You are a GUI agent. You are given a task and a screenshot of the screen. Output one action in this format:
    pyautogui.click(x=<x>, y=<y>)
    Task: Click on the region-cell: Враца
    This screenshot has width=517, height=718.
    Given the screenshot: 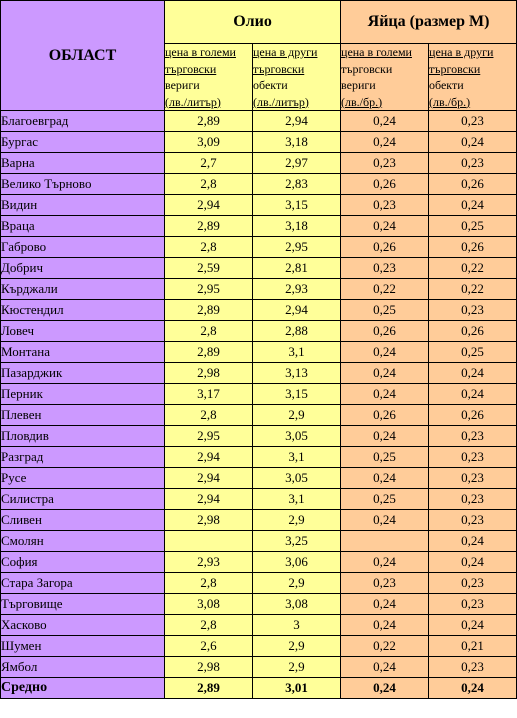 What is the action you would take?
    pyautogui.click(x=82, y=226)
    